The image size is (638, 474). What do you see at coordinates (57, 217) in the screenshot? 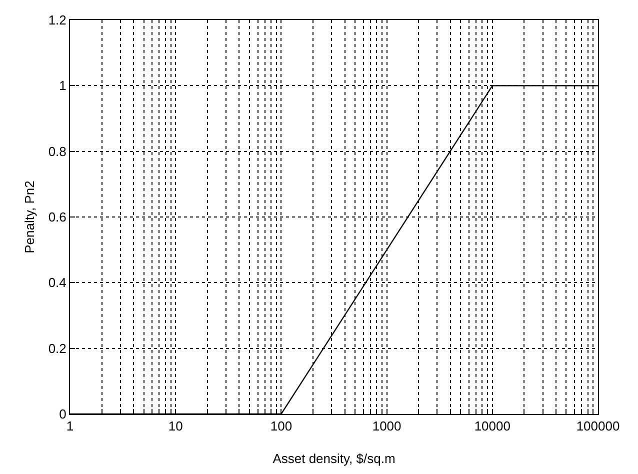
I see `y-tick-label: 0.6` at bounding box center [57, 217].